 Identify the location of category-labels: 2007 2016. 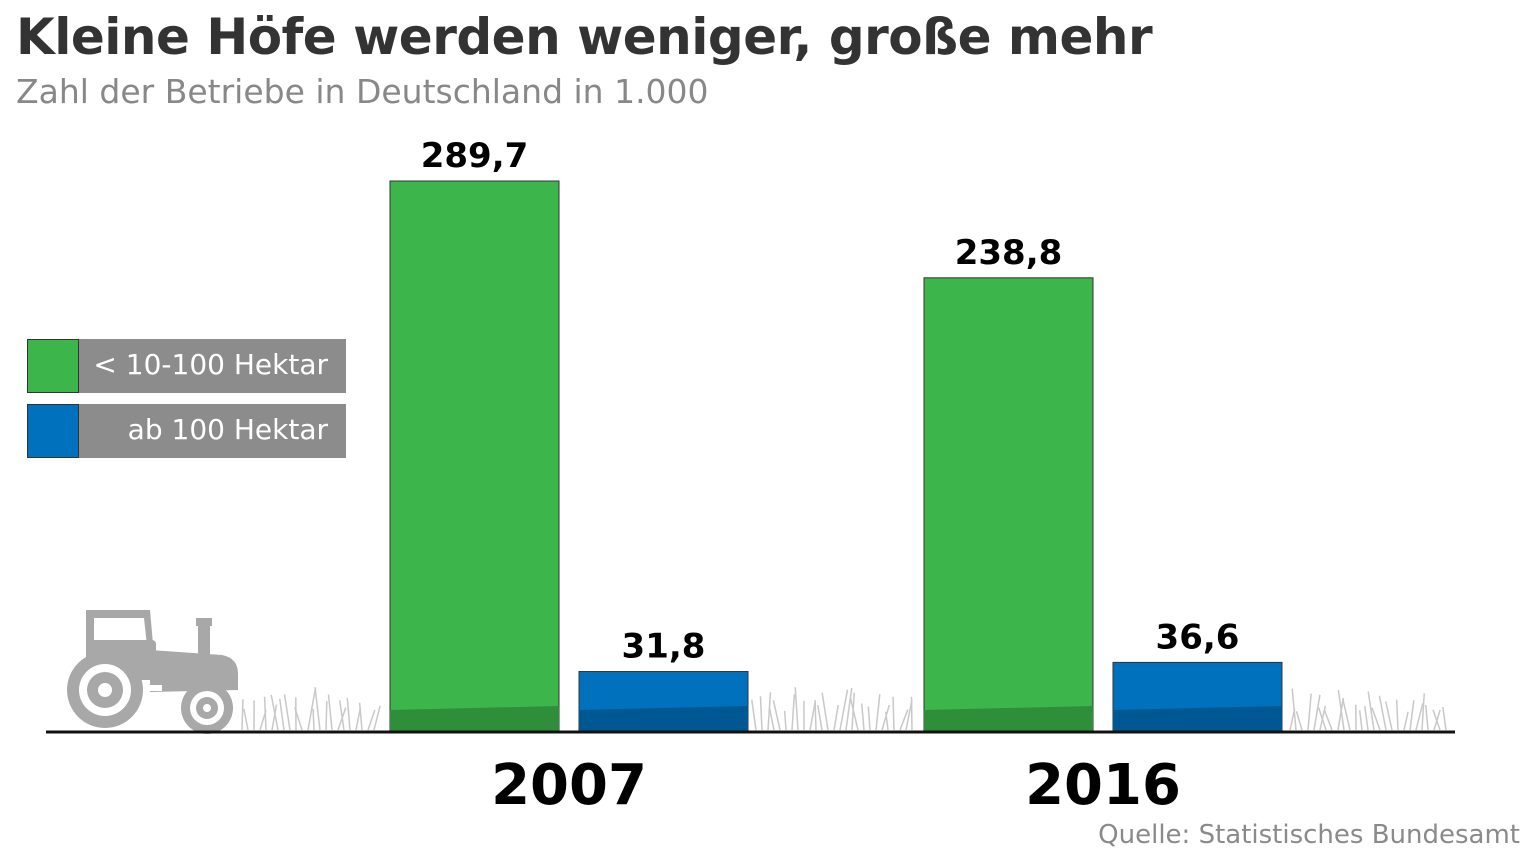
(836, 785).